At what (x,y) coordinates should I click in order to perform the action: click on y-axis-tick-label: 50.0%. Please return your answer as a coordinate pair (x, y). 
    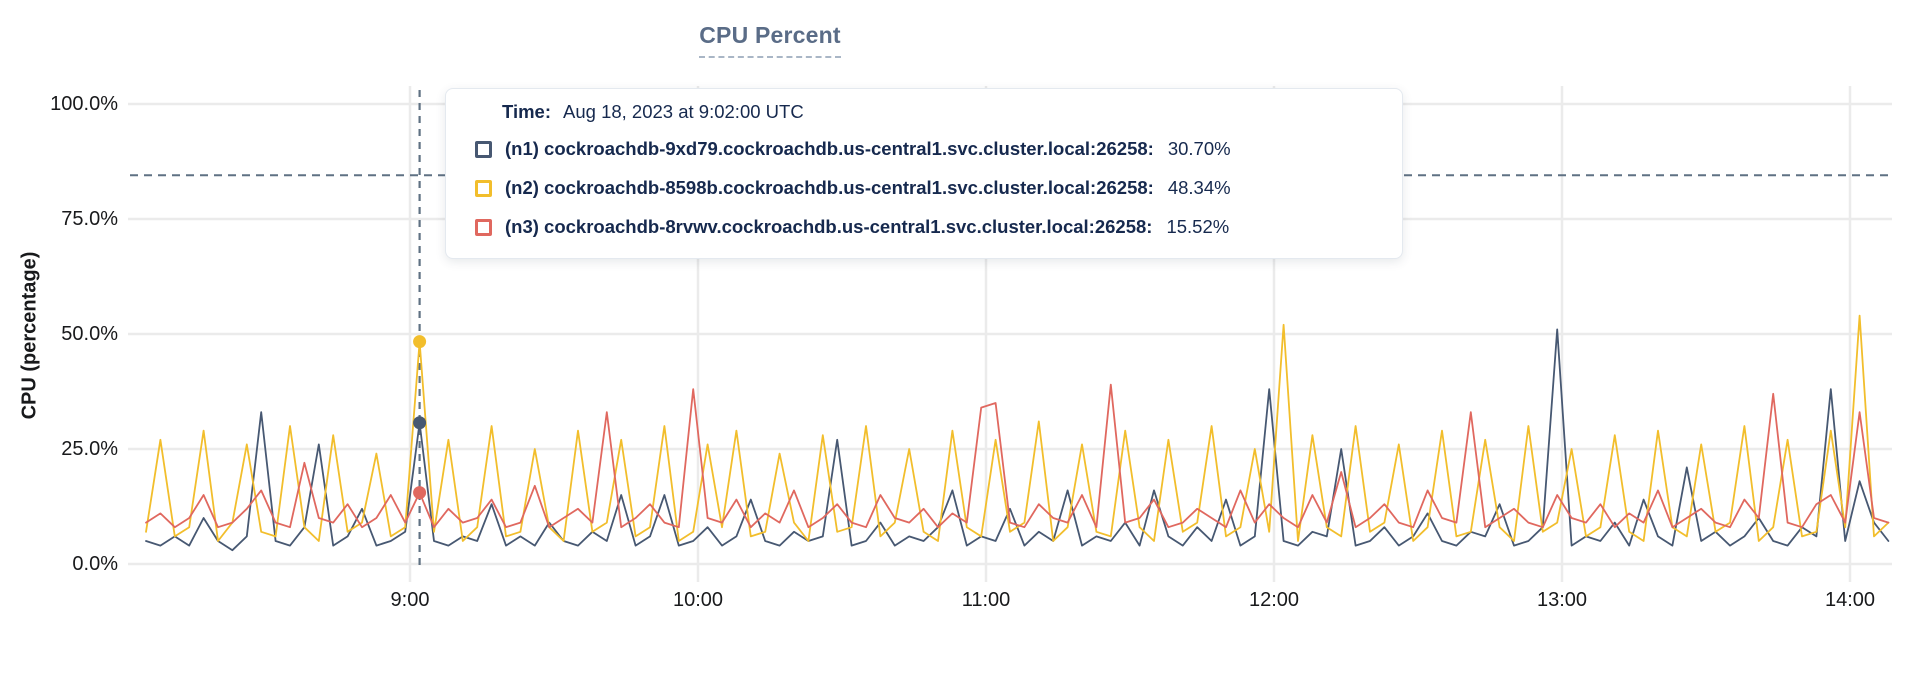
    Looking at the image, I should click on (89, 334).